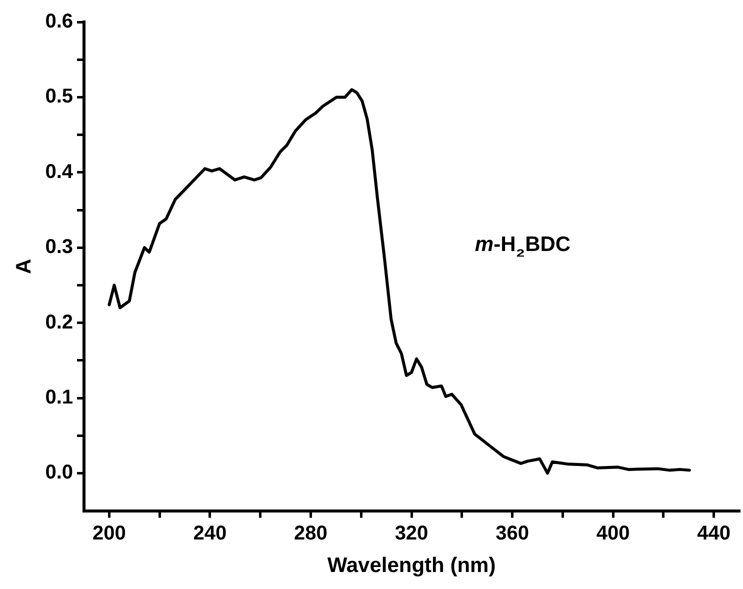 Image resolution: width=743 pixels, height=589 pixels. Describe the element at coordinates (713, 533) in the screenshot. I see `x-tick-label: 440` at that location.